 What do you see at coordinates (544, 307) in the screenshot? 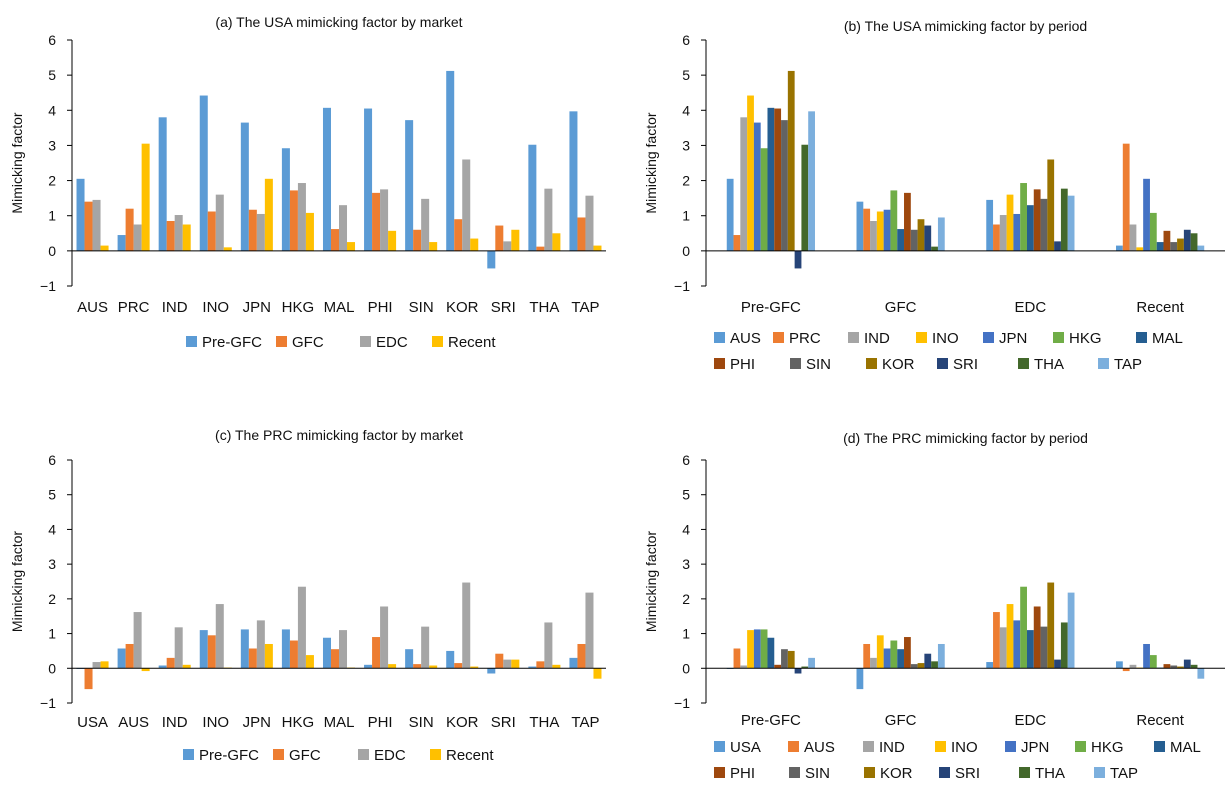
I see `x-category-label: THA` at bounding box center [544, 307].